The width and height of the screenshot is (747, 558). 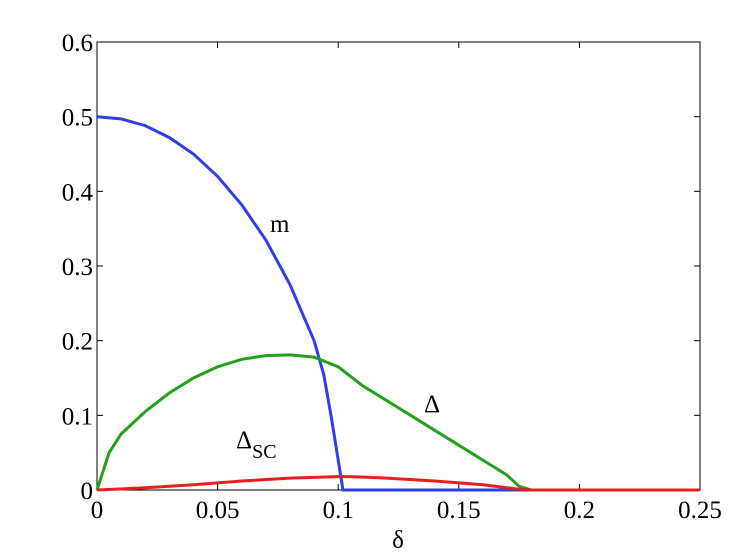 I want to click on series-label: ΔSC, so click(x=256, y=445).